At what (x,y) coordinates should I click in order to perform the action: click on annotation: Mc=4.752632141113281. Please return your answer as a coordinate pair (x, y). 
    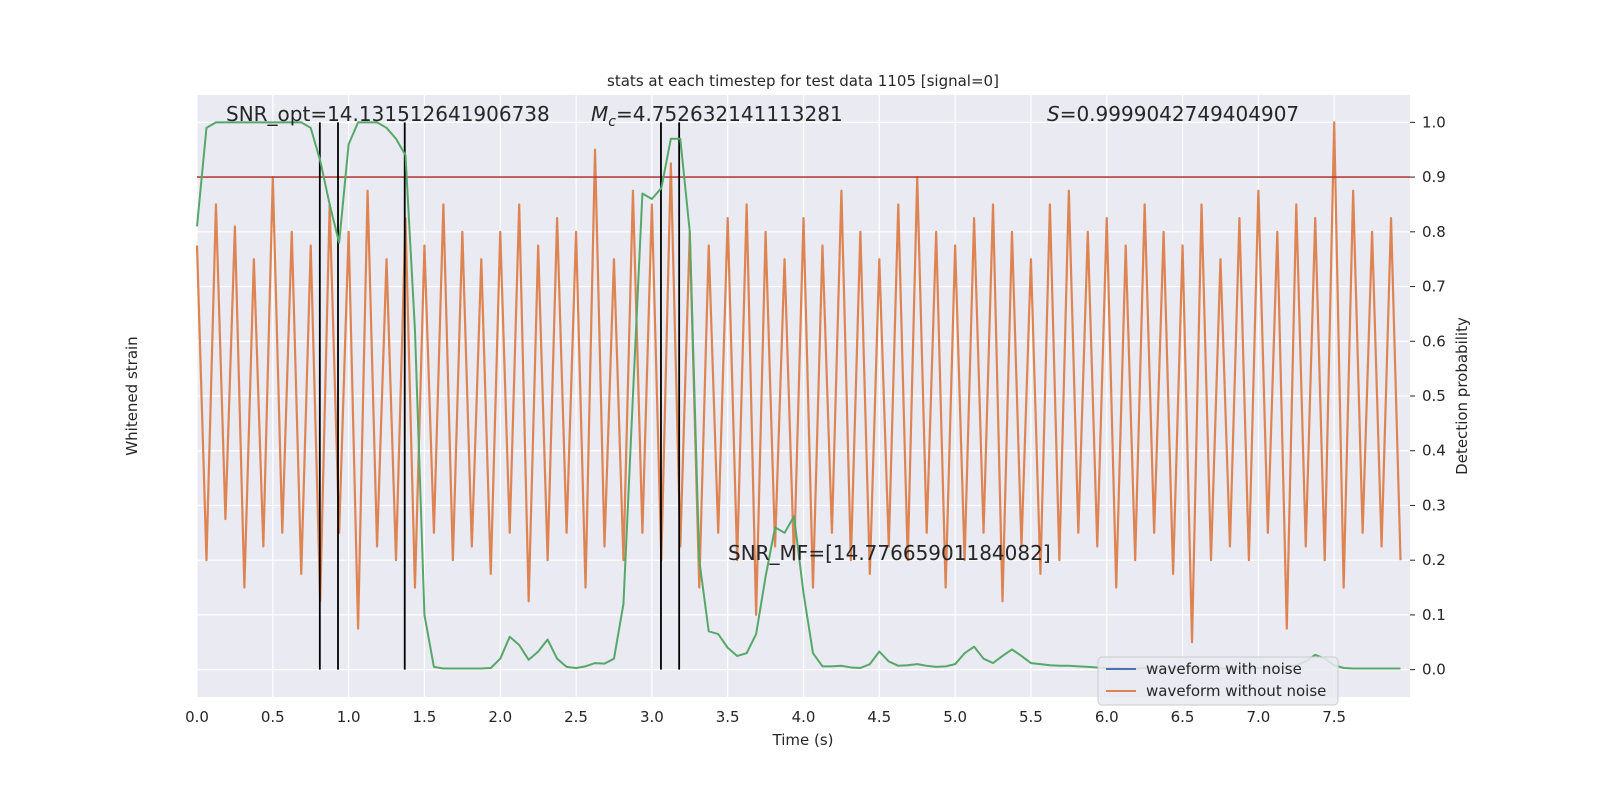
    Looking at the image, I should click on (717, 116).